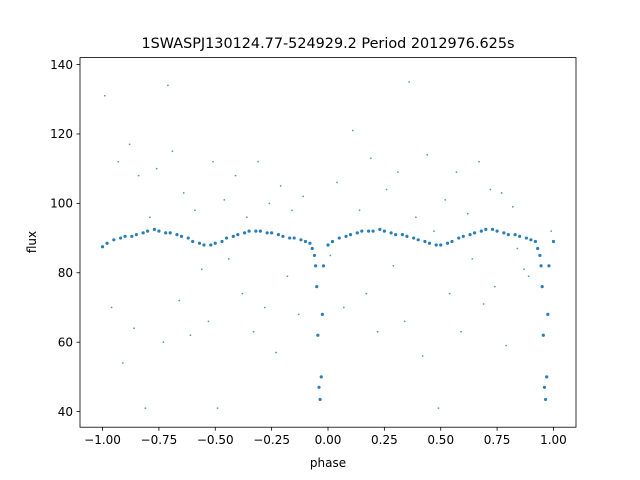  I want to click on y-tick-label: 40, so click(65, 412).